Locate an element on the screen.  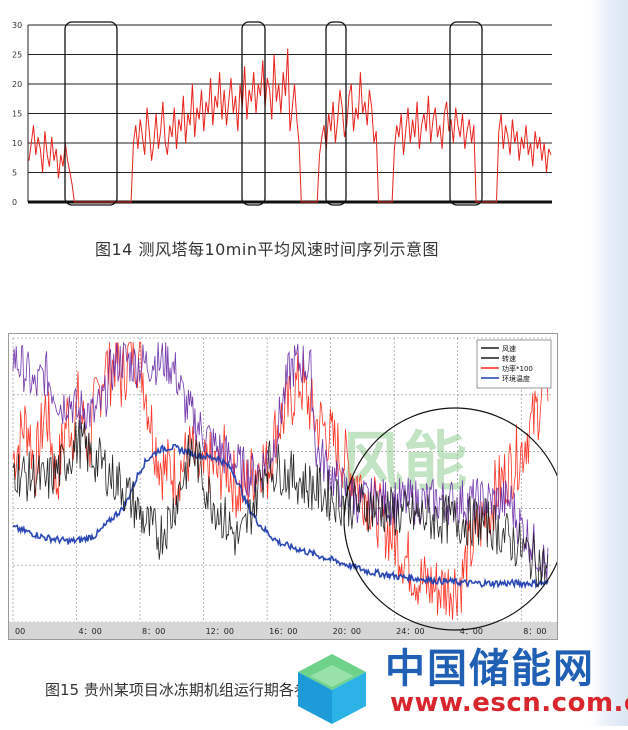
legend-label: 环境温度 is located at coordinates (516, 378).